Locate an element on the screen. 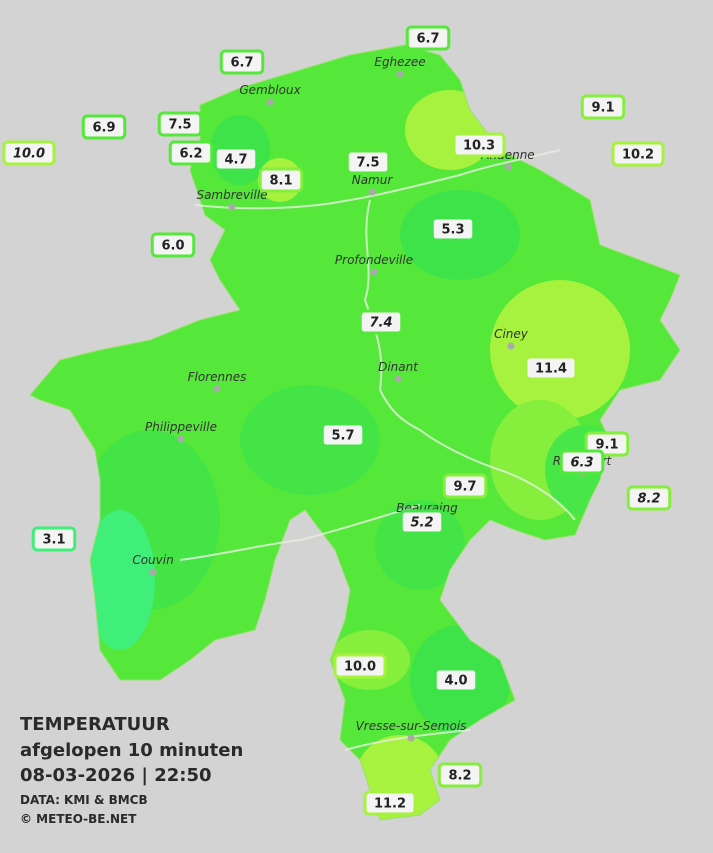 Image resolution: width=713 pixels, height=853 pixels. city-label: Gembloux is located at coordinates (270, 90).